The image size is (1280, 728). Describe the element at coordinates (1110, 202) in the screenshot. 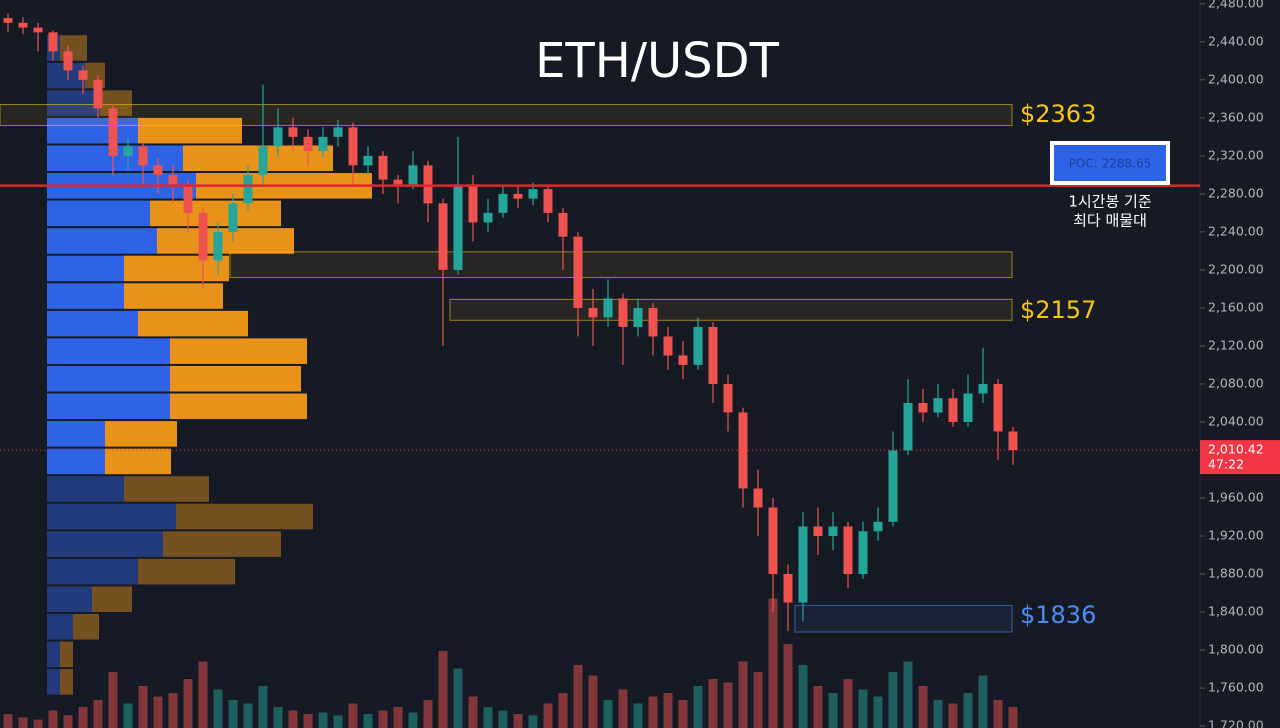

I see `poc-note: 1시간봉 기준` at that location.